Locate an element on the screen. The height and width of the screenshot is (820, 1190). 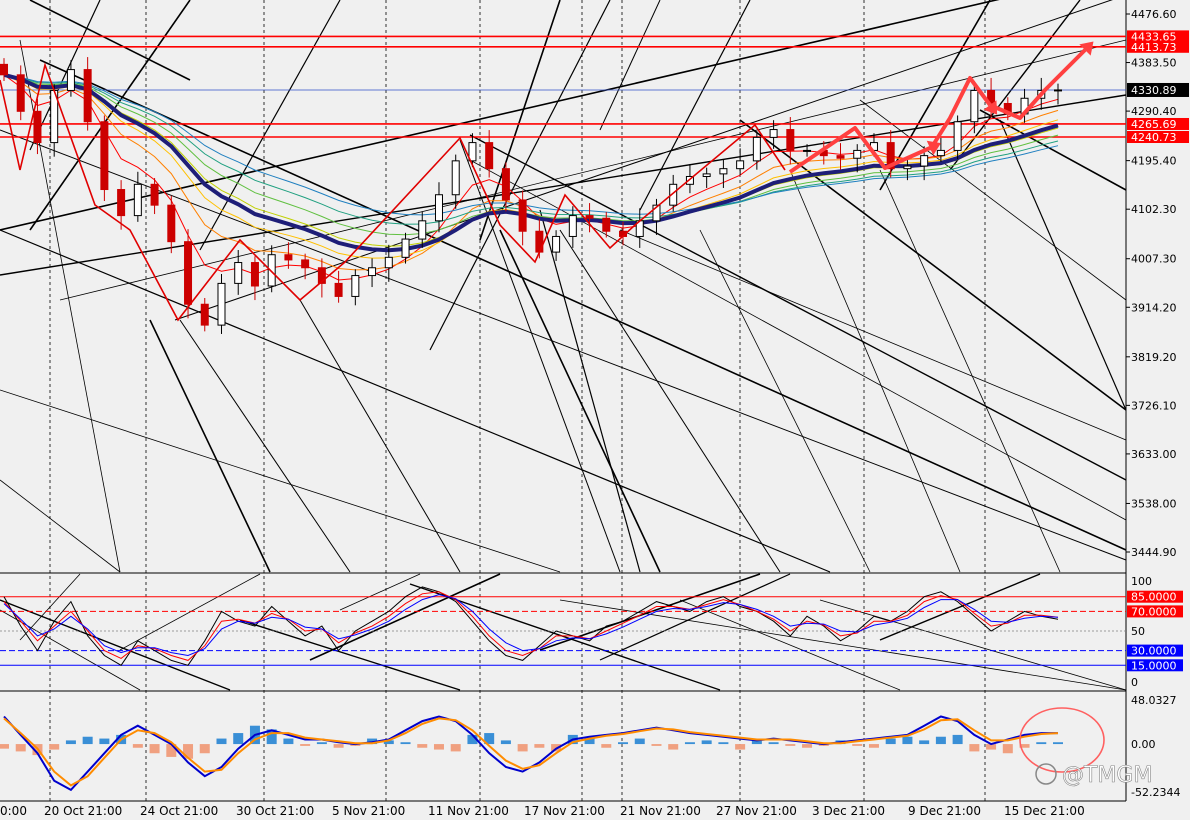
level-tag-label: 4265.69 is located at coordinates (1154, 124).